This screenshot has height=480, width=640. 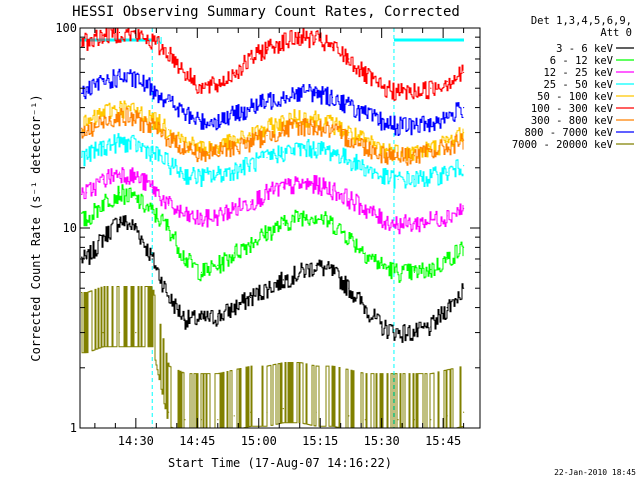 I want to click on x-tick-label: 15:00, so click(x=259, y=441).